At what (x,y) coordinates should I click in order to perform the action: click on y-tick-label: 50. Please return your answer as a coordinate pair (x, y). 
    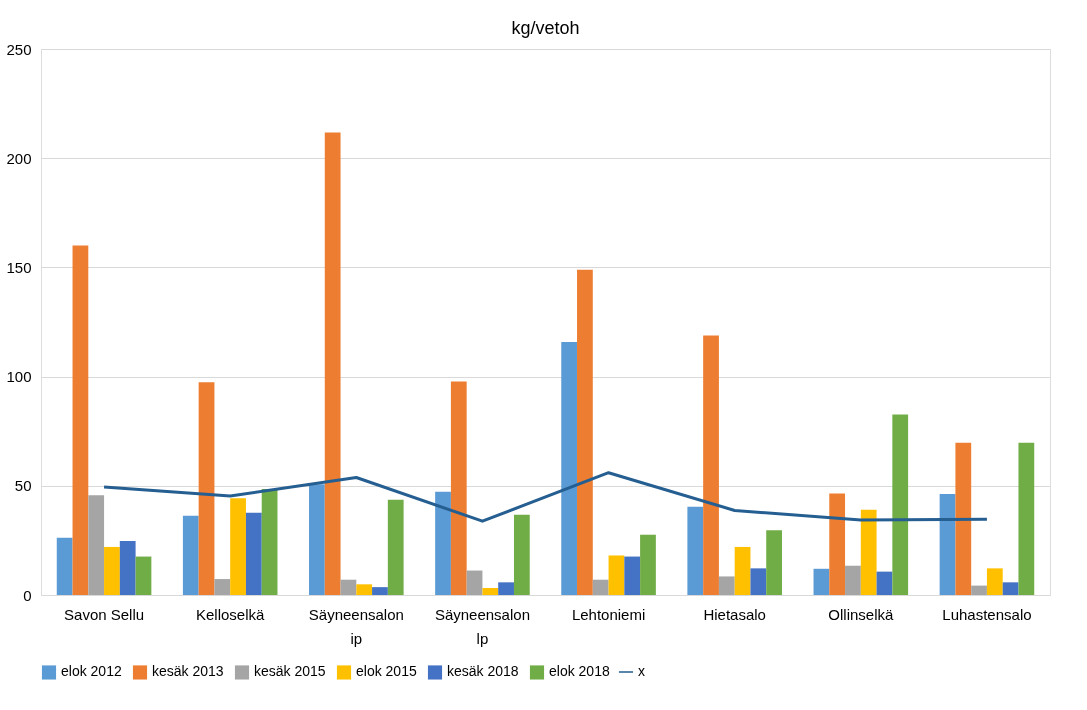
    Looking at the image, I should click on (23, 486).